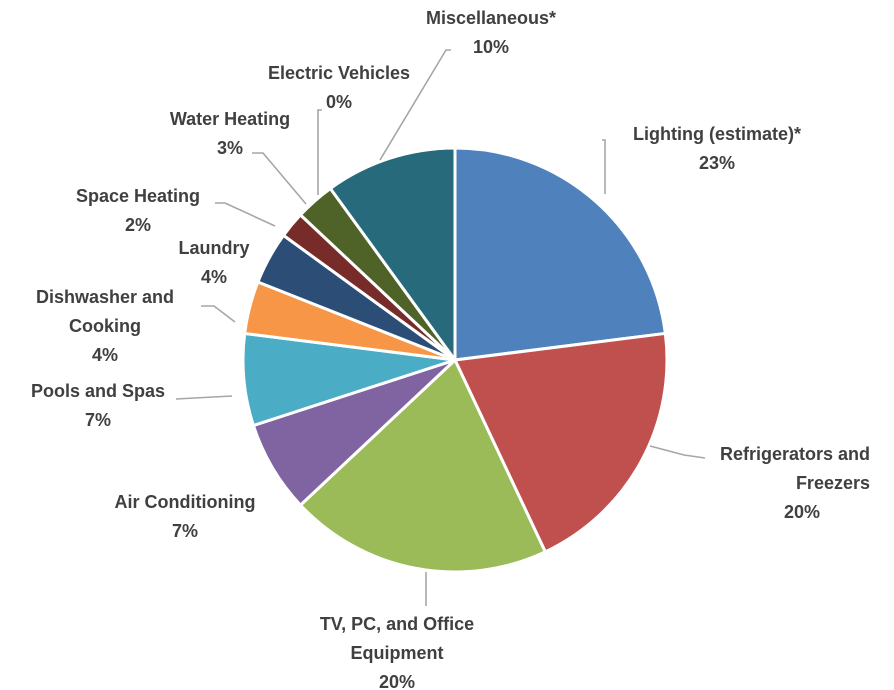  What do you see at coordinates (717, 134) in the screenshot?
I see `slice-label-line: Lighting (estimate)*` at bounding box center [717, 134].